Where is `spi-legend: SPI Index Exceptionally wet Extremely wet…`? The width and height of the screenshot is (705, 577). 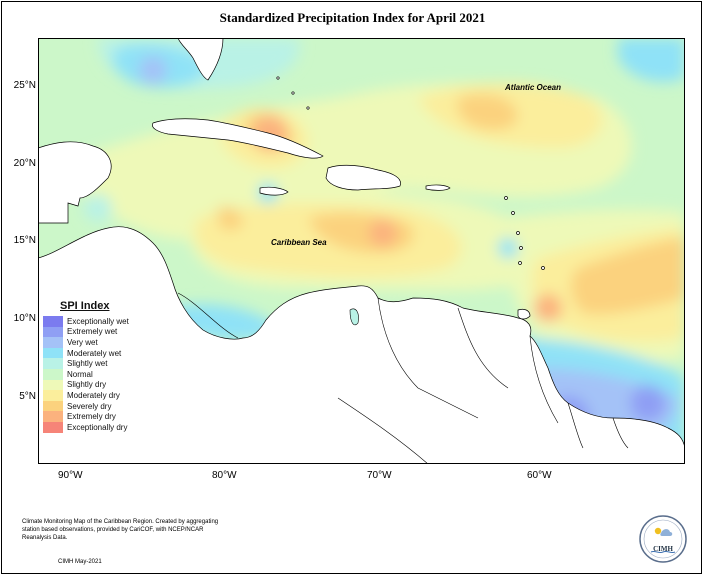 spi-legend: SPI Index Exceptionally wet Extremely wet… is located at coordinates (86, 366).